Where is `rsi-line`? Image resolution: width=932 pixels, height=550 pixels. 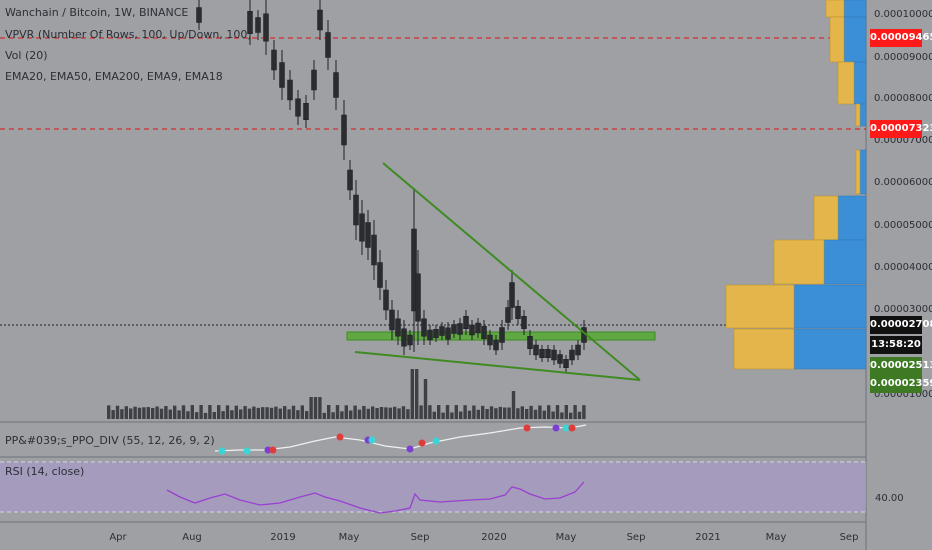
rsi-line is located at coordinates (375, 497).